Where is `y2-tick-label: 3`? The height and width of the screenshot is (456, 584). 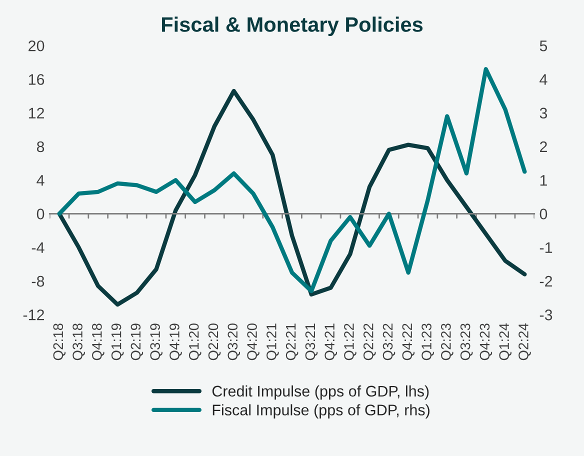
y2-tick-label: 3 is located at coordinates (544, 113).